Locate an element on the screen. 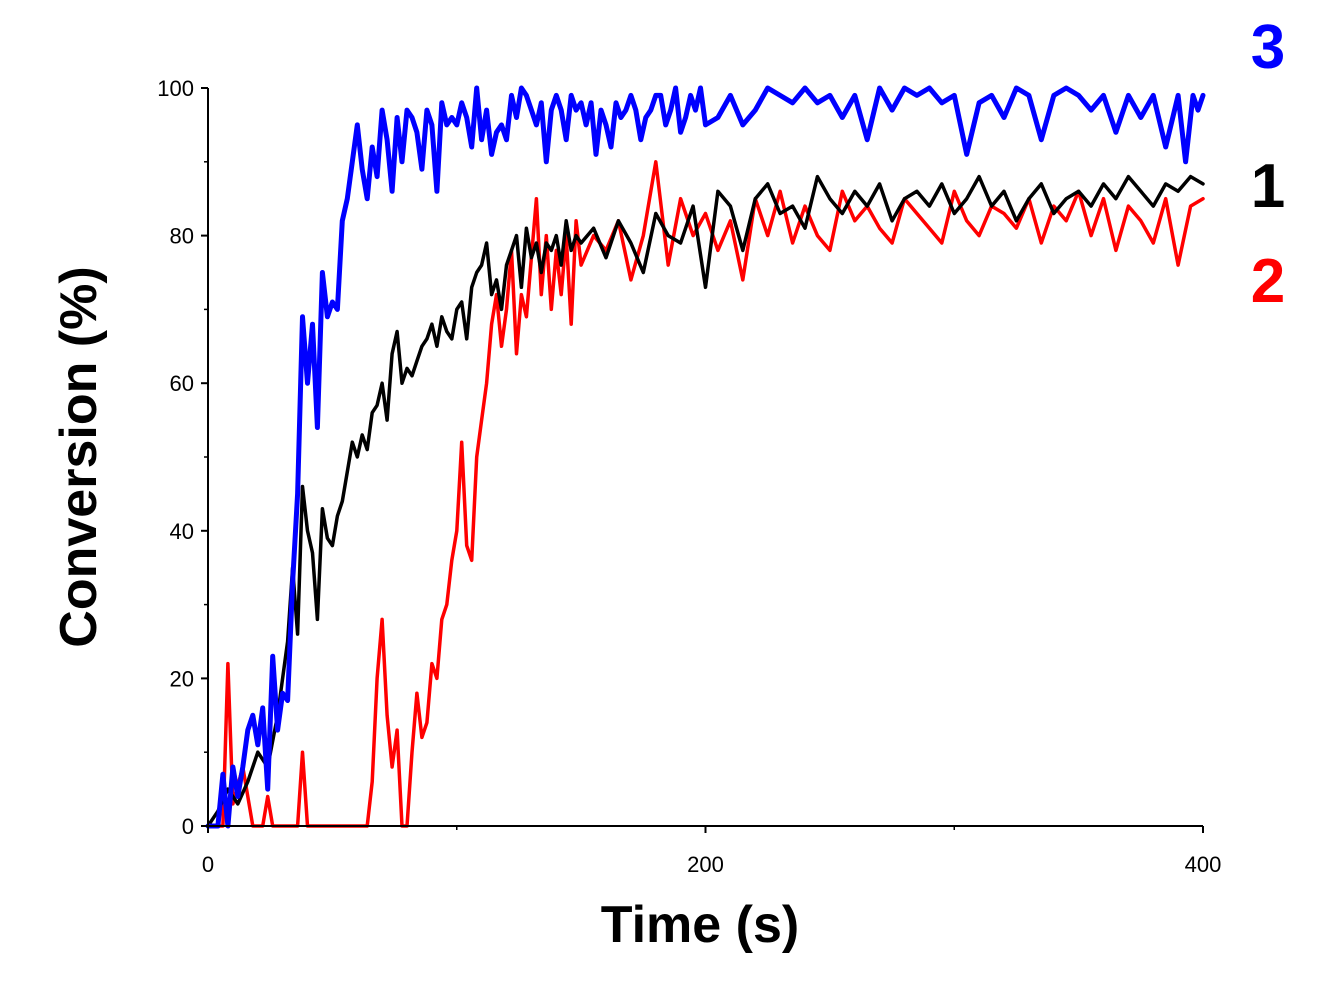 Image resolution: width=1332 pixels, height=981 pixels. y-axis-title: Conversion (%) is located at coordinates (79, 456).